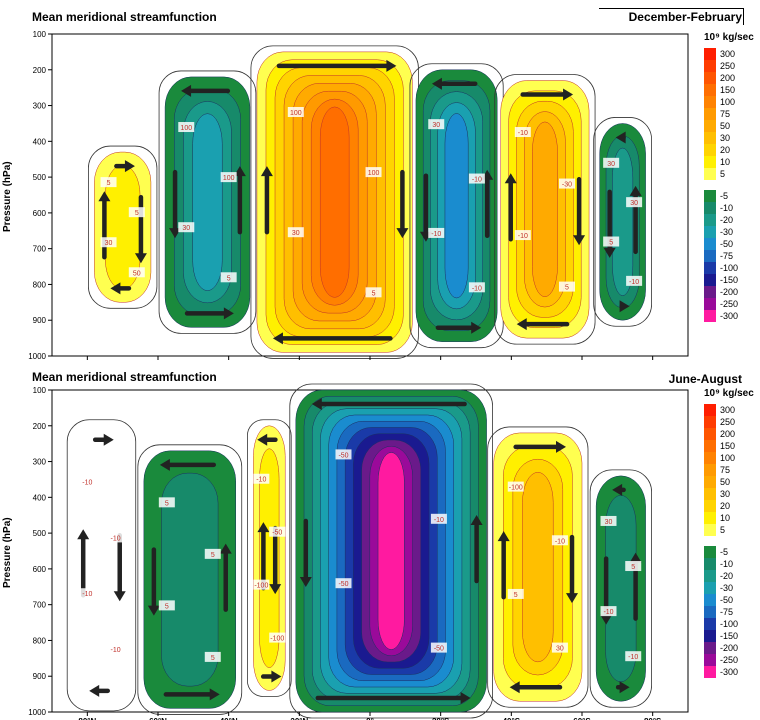  I want to click on x-tick-label: 60°S, so click(582, 361).